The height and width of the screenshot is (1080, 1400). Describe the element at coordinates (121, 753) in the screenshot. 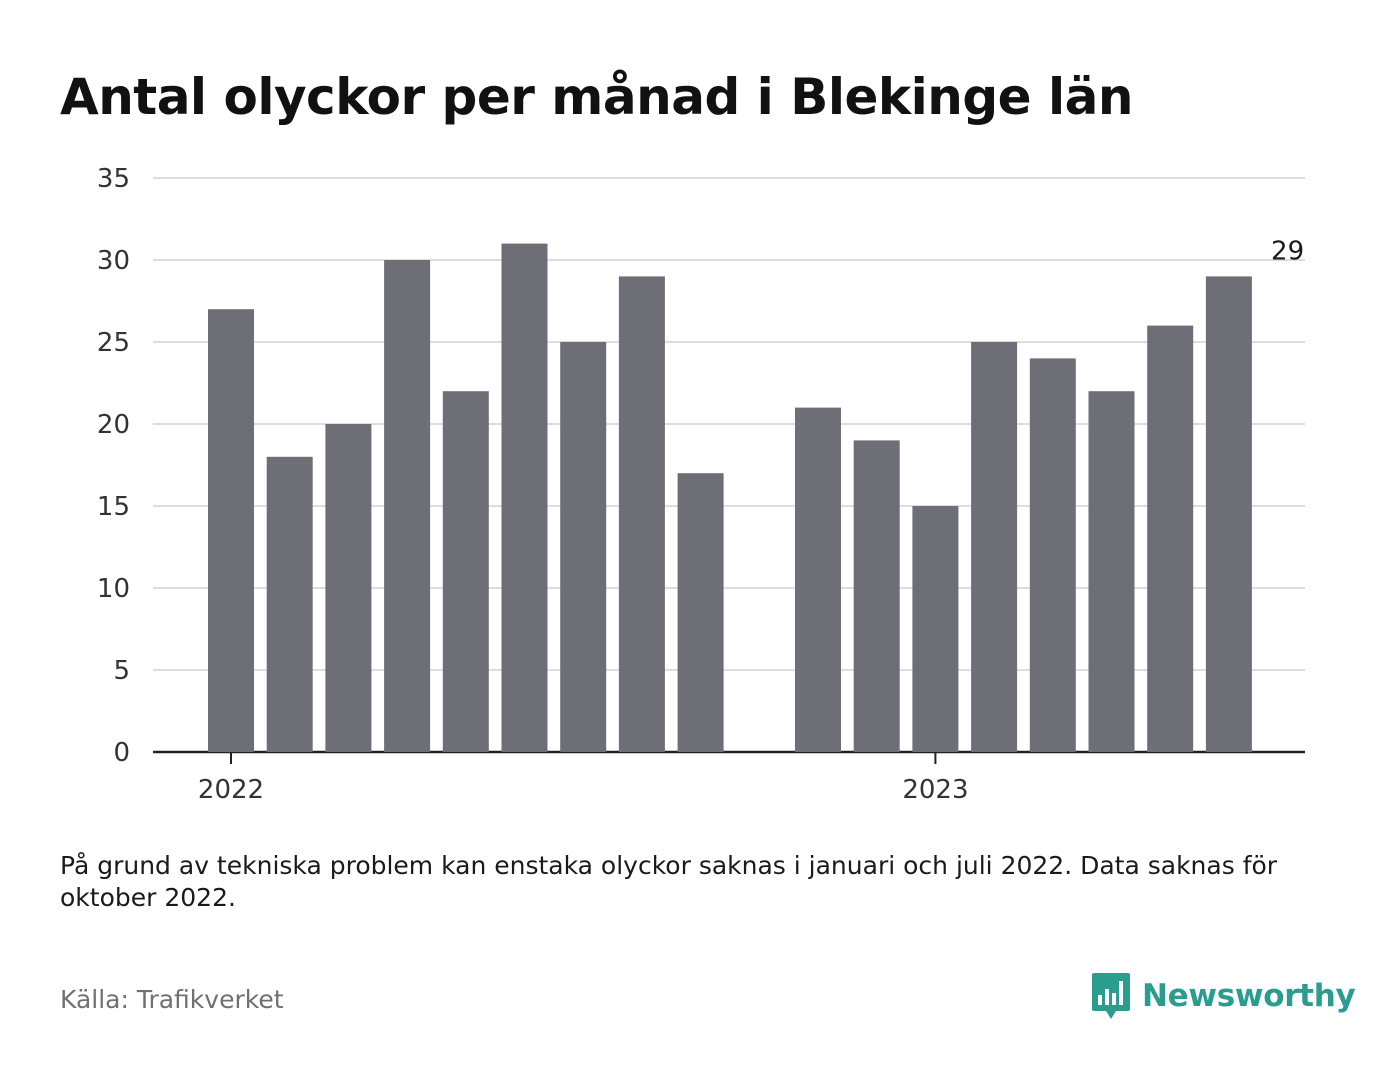

I see `y-tick-label: 0` at that location.